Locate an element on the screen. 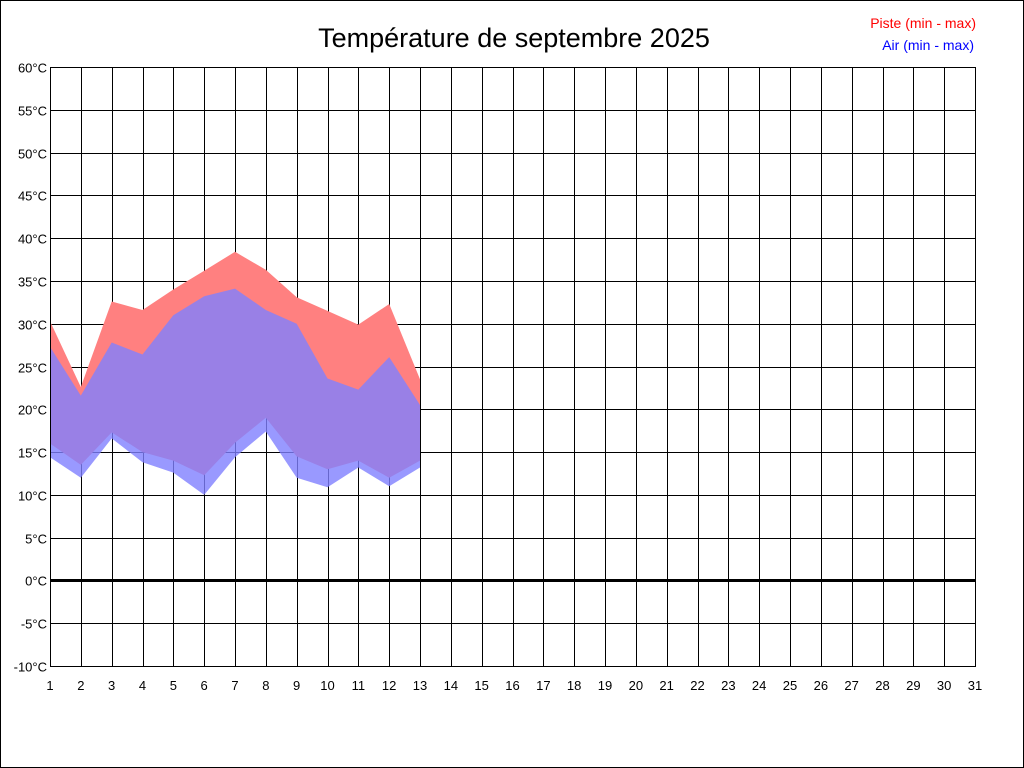 This screenshot has width=1024, height=768. legend-item-air: Air (min - max) is located at coordinates (928, 45).